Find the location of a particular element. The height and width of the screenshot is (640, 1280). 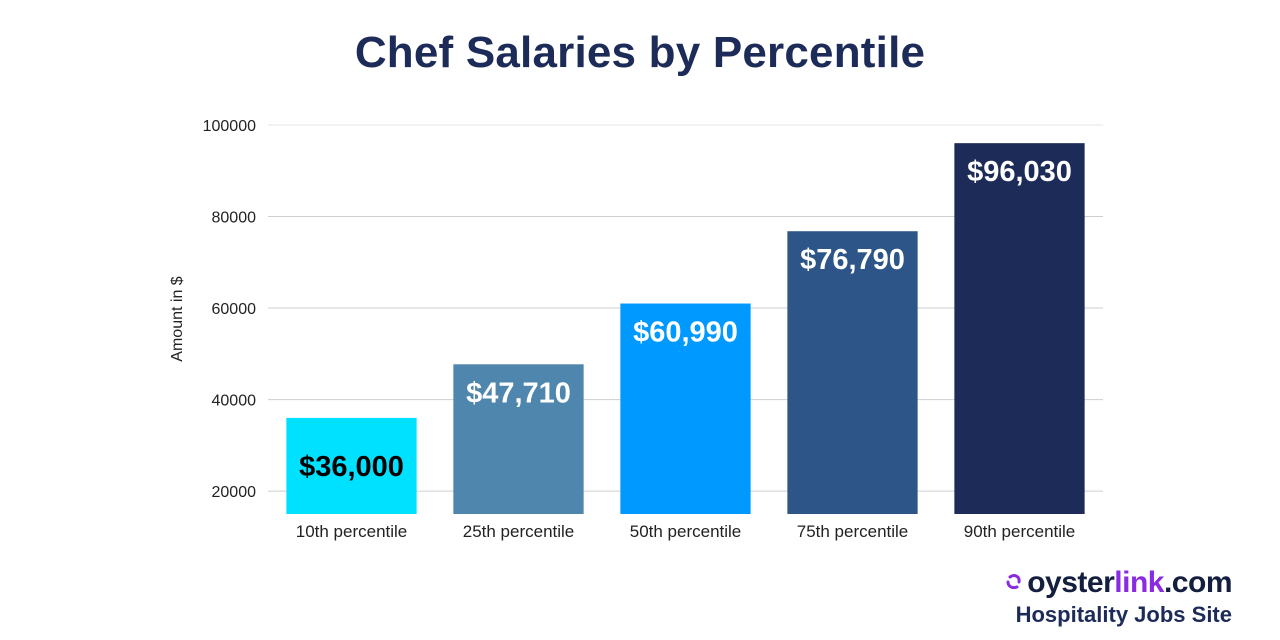

y-axis-title: Amount in $ is located at coordinates (177, 318).